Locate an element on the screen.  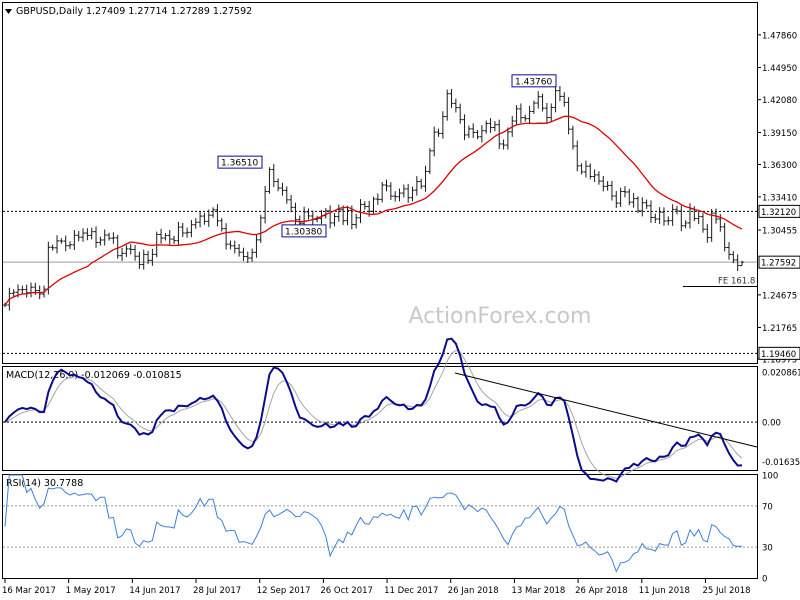
level-badge-label: 1.27592 is located at coordinates (778, 264).